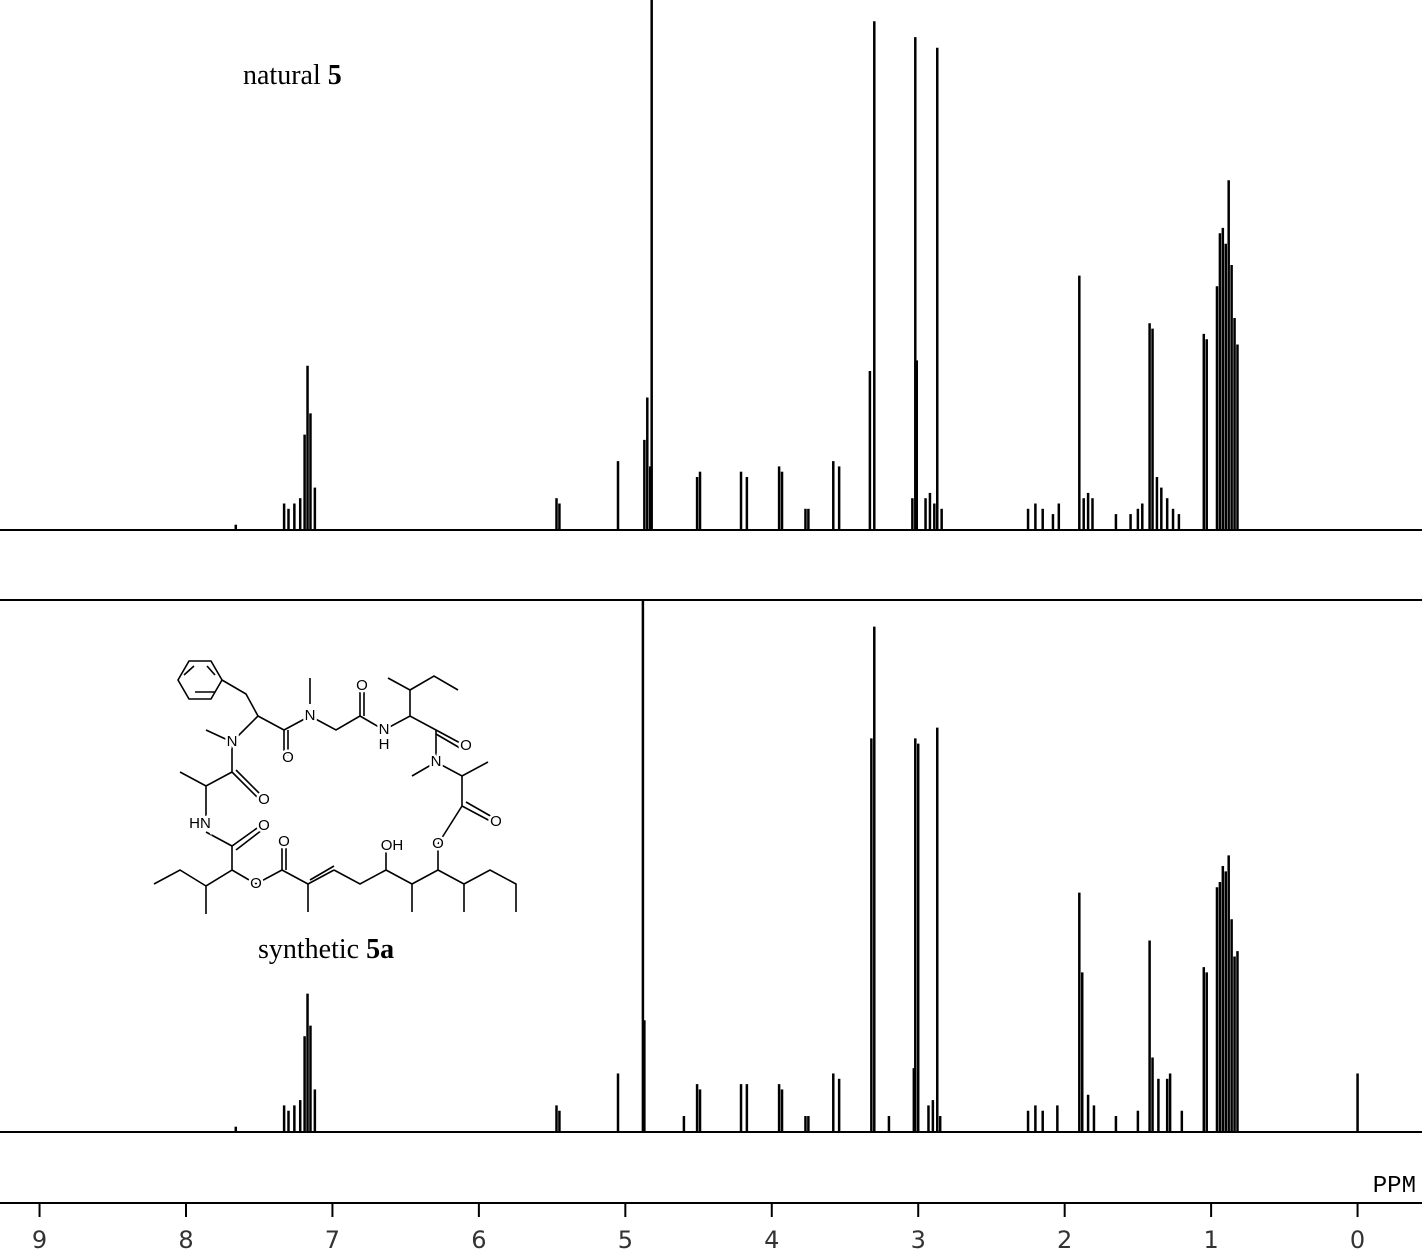  I want to click on x-tick-label: 7, so click(332, 1239).